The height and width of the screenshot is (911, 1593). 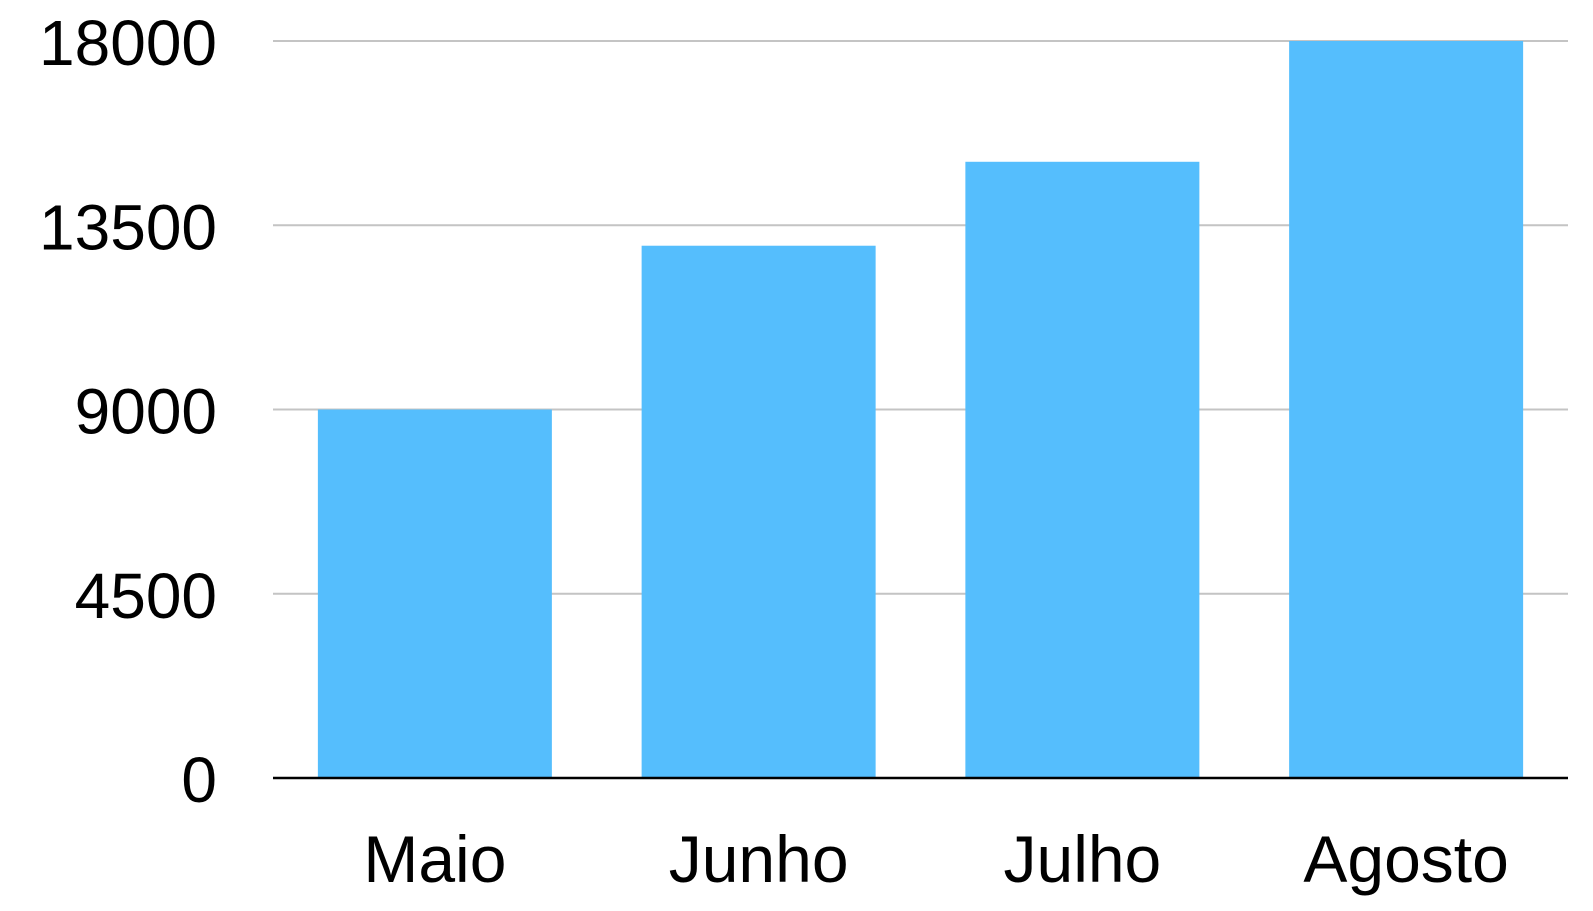 What do you see at coordinates (936, 859) in the screenshot?
I see `x-axis-category-labels: Maio Junho Julho Agosto` at bounding box center [936, 859].